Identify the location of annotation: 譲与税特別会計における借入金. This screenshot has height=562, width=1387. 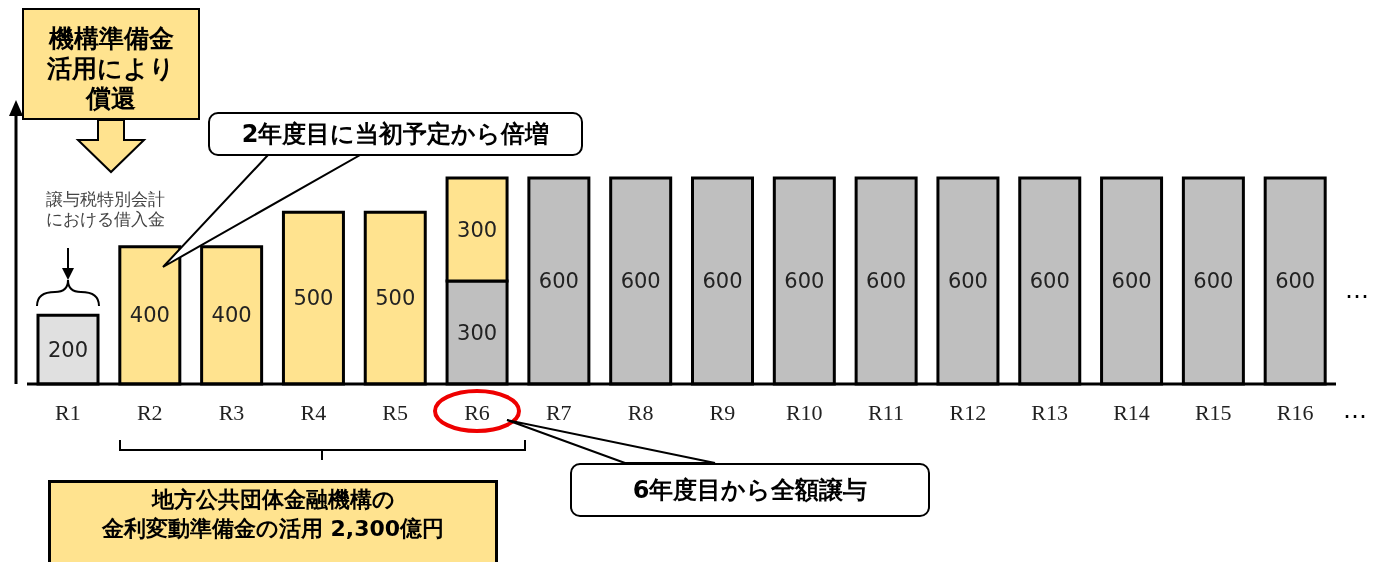
(105, 211).